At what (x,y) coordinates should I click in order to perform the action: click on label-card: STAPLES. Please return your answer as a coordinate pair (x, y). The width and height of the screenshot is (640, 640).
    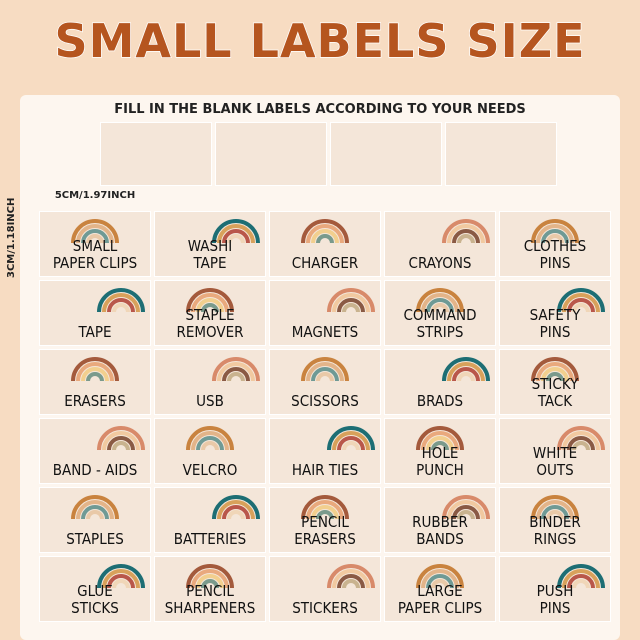
    Looking at the image, I should click on (95, 520).